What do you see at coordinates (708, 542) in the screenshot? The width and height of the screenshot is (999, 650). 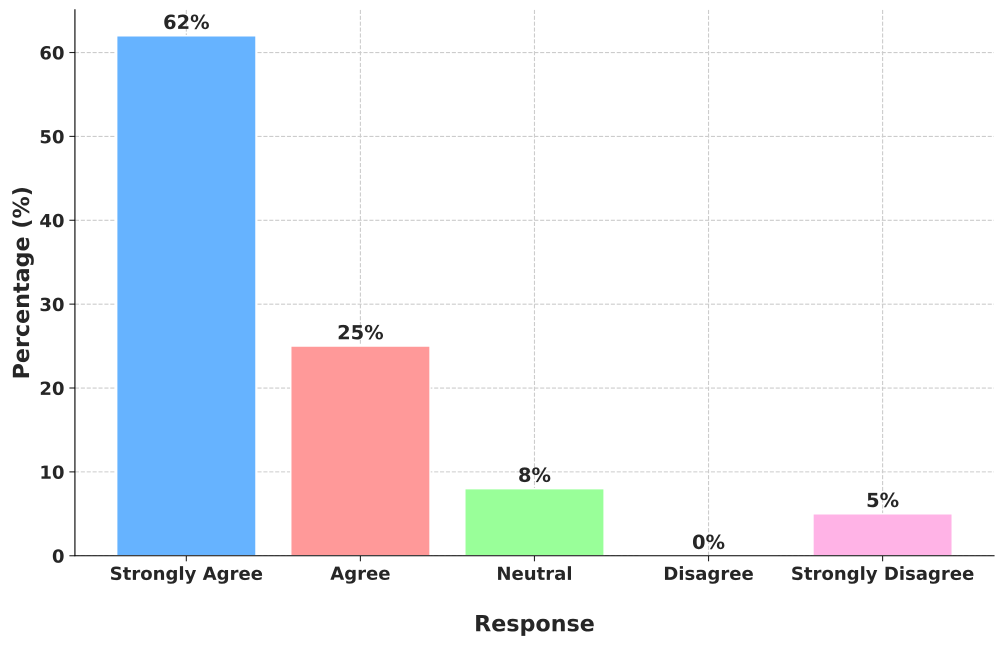 I see `data-label: 0%` at bounding box center [708, 542].